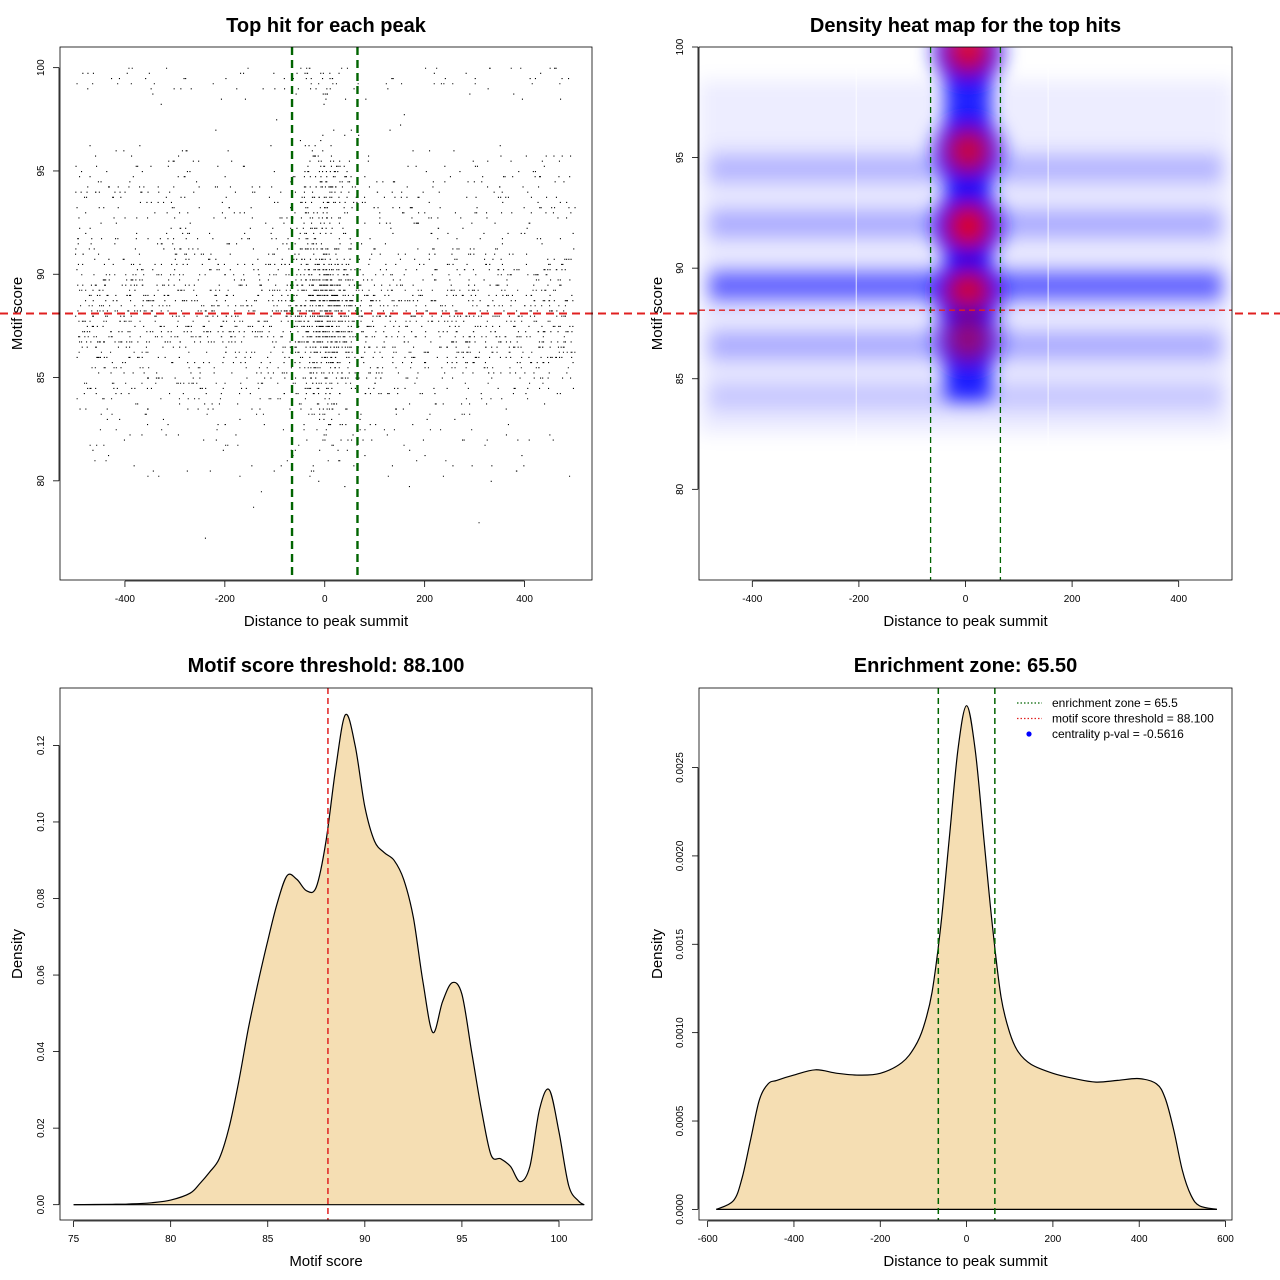 This screenshot has width=1280, height=1280. I want to click on y-tick-label: 0.0015, so click(680, 944).